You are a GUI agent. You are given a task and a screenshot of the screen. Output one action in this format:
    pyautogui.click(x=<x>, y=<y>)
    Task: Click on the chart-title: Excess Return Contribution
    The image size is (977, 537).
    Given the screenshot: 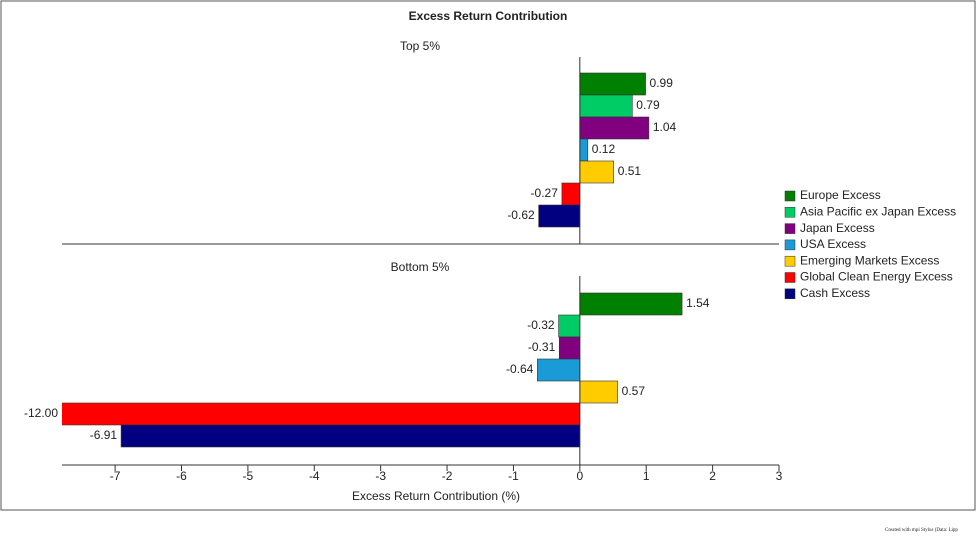 What is the action you would take?
    pyautogui.click(x=488, y=16)
    